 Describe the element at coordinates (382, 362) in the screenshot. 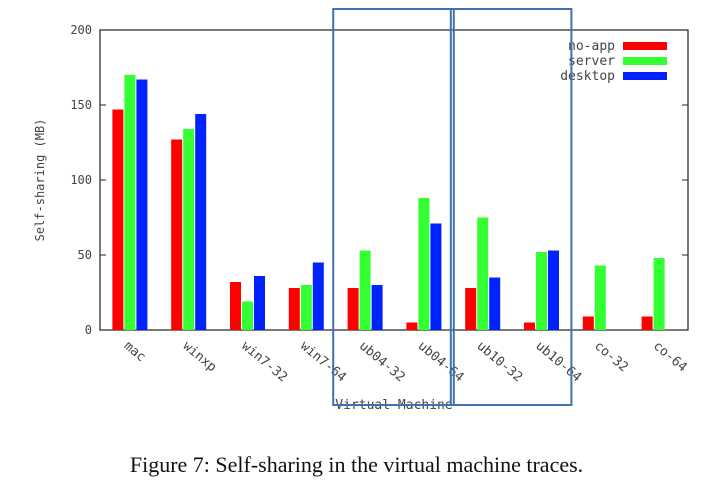

I see `x-tick-label: ub04-32` at that location.